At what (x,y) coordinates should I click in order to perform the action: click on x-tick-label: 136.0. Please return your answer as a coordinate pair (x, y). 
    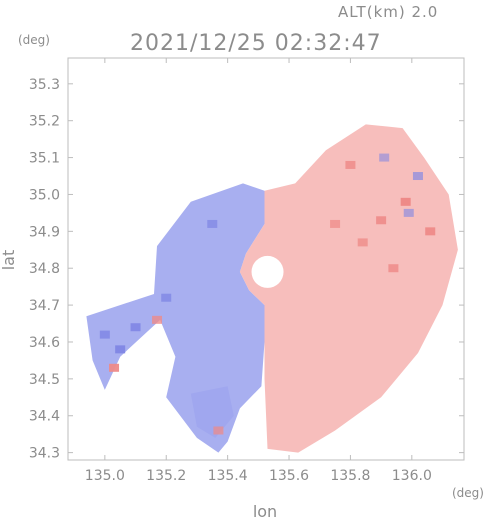
    Looking at the image, I should click on (412, 476).